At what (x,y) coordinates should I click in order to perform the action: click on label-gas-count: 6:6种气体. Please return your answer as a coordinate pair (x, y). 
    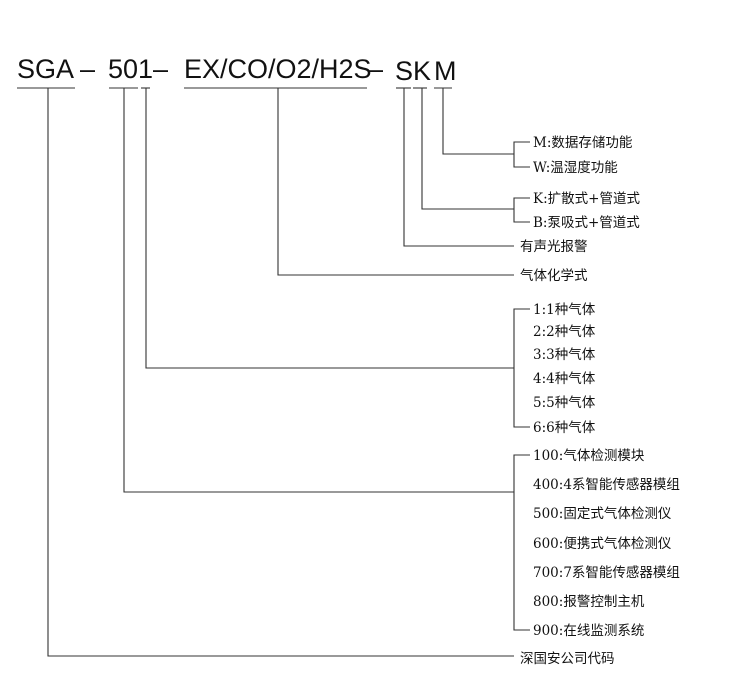
    Looking at the image, I should click on (564, 428).